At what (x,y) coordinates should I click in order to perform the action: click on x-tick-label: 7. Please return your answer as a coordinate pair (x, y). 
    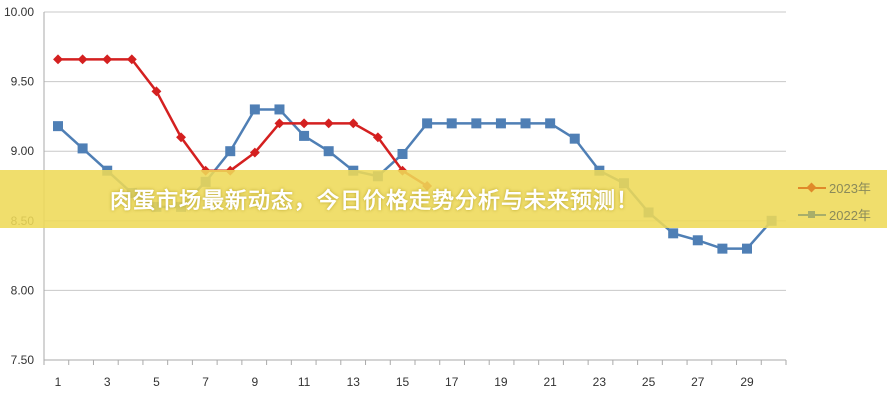
    Looking at the image, I should click on (205, 382).